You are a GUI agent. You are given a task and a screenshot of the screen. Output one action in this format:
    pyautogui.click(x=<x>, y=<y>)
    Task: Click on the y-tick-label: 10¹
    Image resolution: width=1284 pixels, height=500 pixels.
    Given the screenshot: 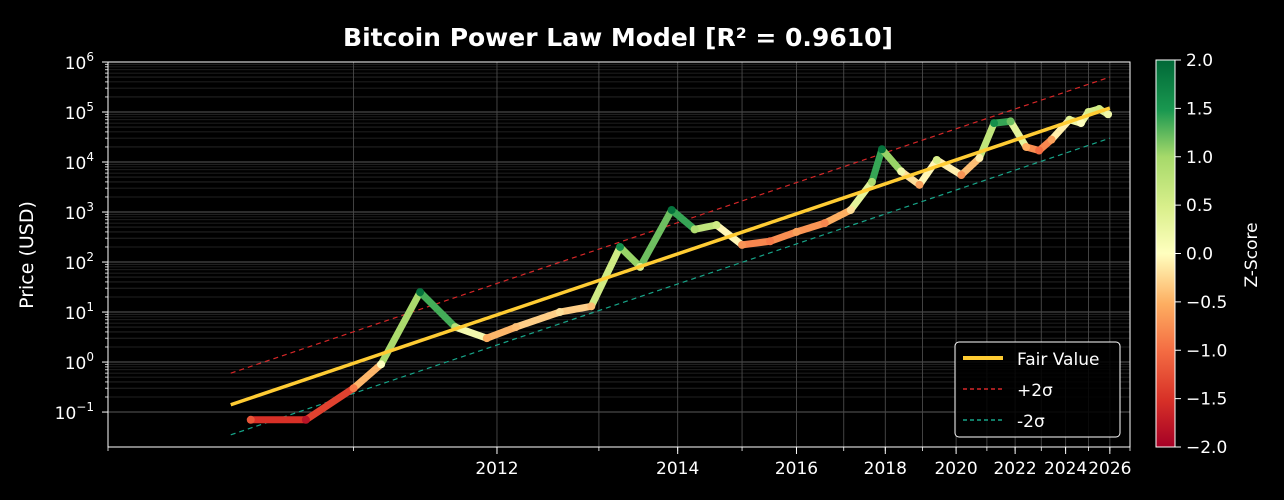 What is the action you would take?
    pyautogui.click(x=79, y=312)
    